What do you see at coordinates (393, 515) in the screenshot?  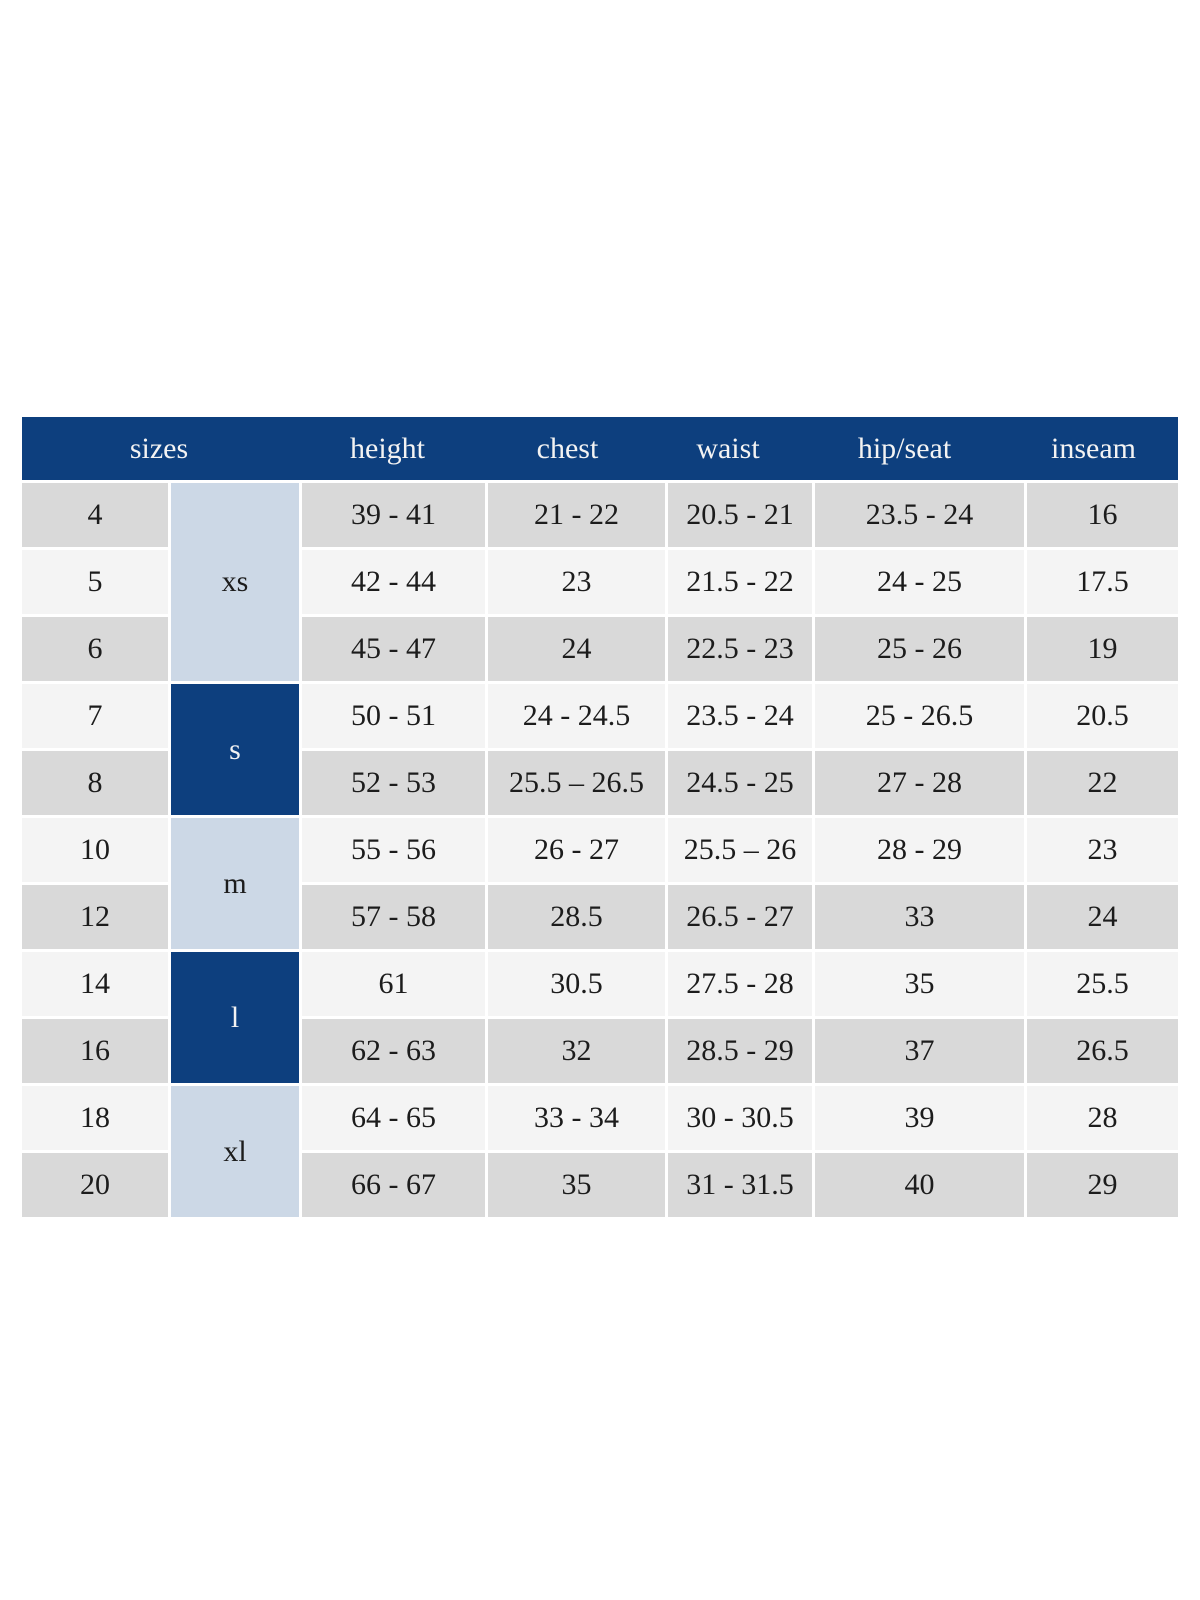 I see `cell-height: 39 - 41` at bounding box center [393, 515].